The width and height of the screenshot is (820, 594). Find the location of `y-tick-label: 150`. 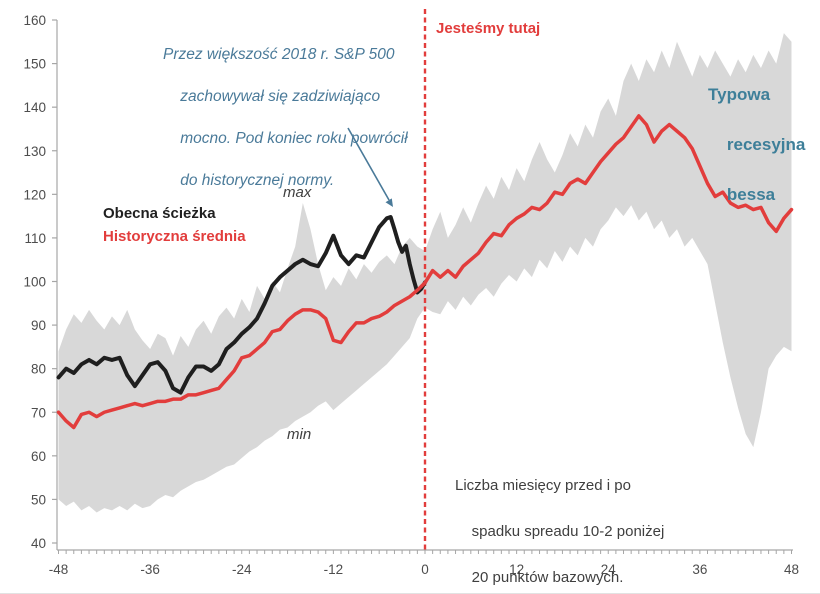

y-tick-label: 150 is located at coordinates (34, 64).